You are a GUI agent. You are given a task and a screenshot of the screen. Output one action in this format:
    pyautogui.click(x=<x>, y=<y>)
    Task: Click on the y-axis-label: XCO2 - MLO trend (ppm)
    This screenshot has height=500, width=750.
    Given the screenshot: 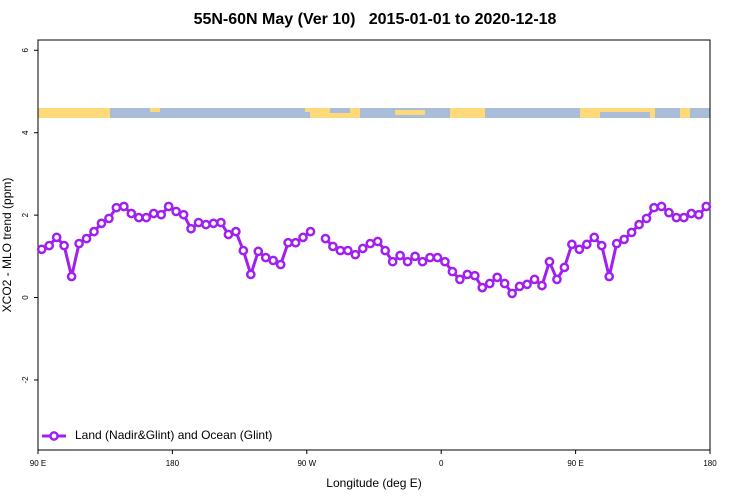 What is the action you would take?
    pyautogui.click(x=7, y=245)
    